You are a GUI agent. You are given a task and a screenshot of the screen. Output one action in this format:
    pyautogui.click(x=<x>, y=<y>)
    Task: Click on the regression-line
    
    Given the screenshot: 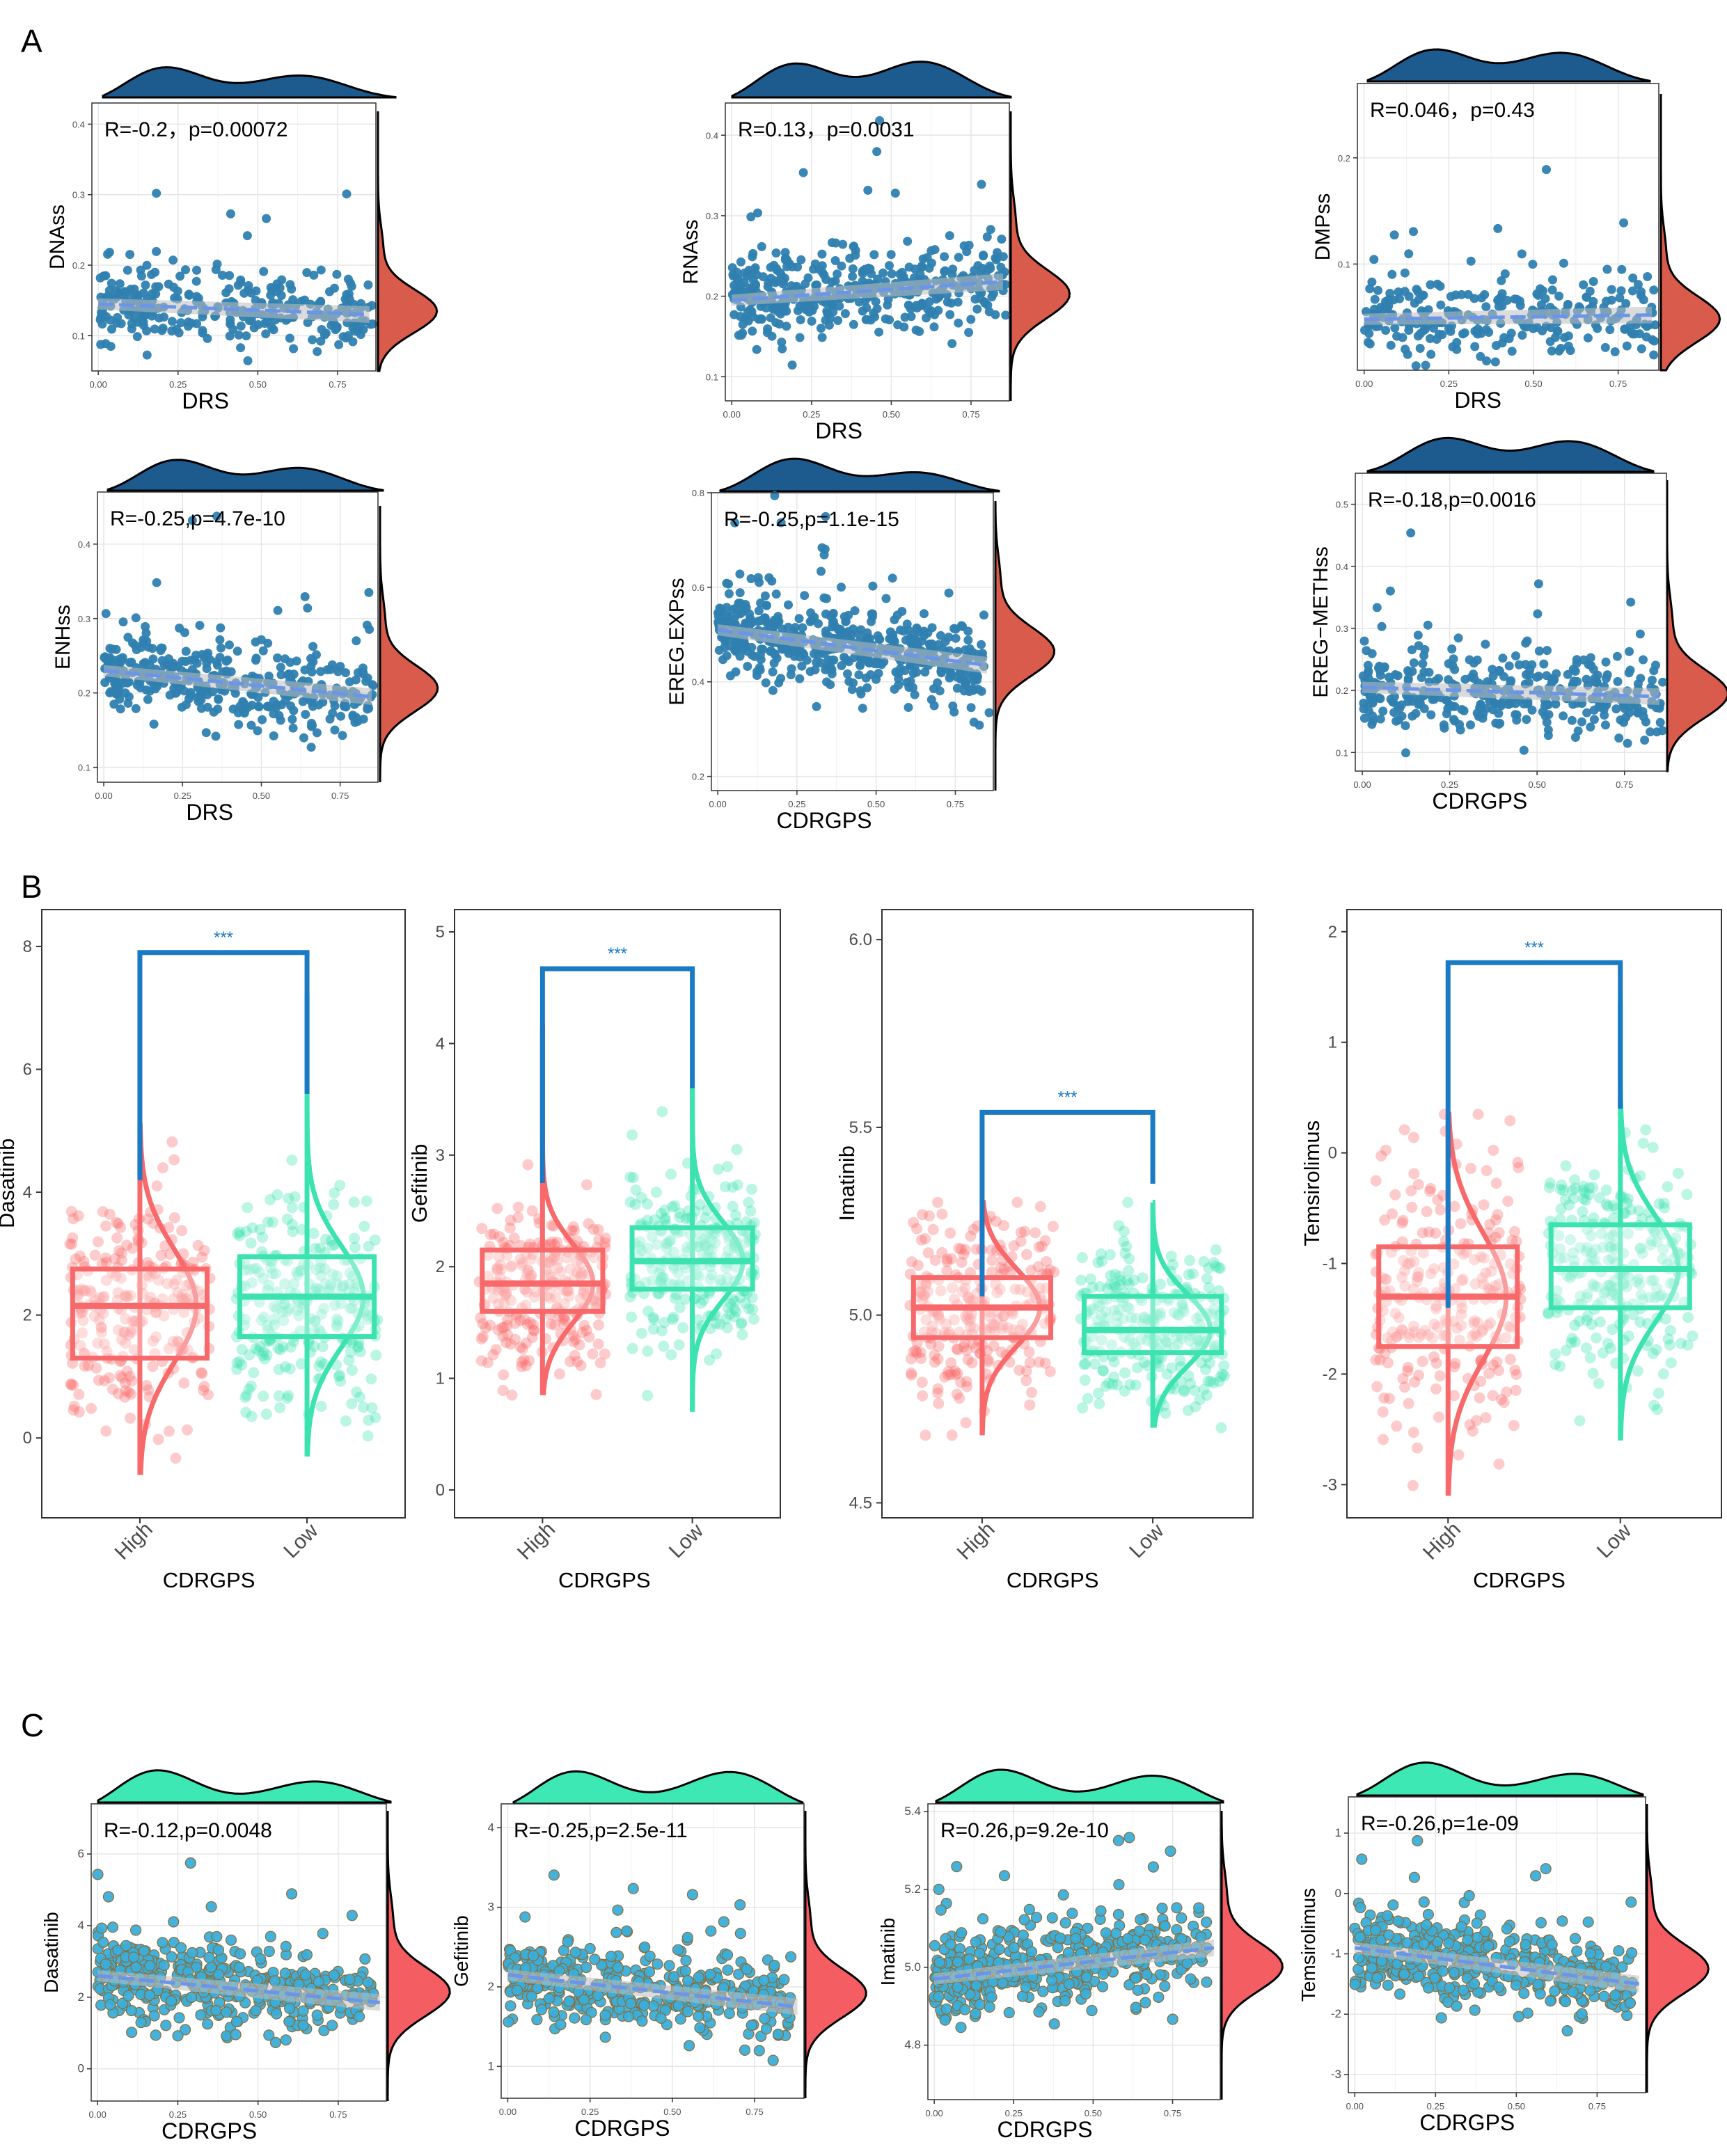 What is the action you would take?
    pyautogui.click(x=868, y=291)
    